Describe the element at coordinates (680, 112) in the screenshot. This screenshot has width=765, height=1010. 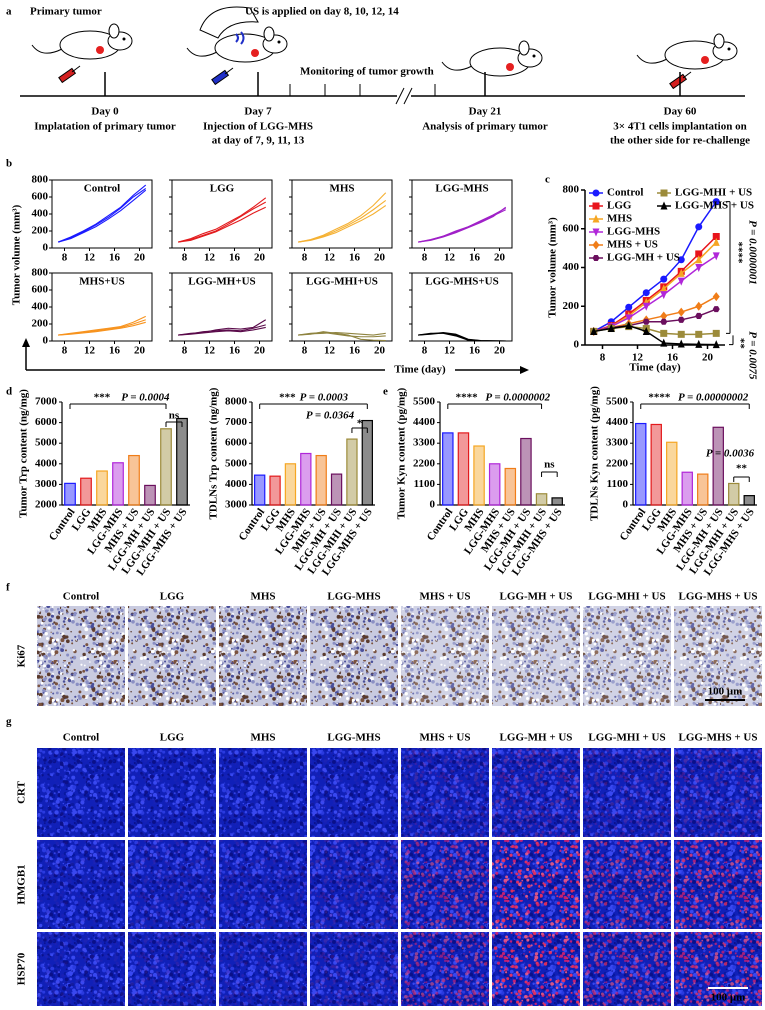
I see `event-day: Day 60` at that location.